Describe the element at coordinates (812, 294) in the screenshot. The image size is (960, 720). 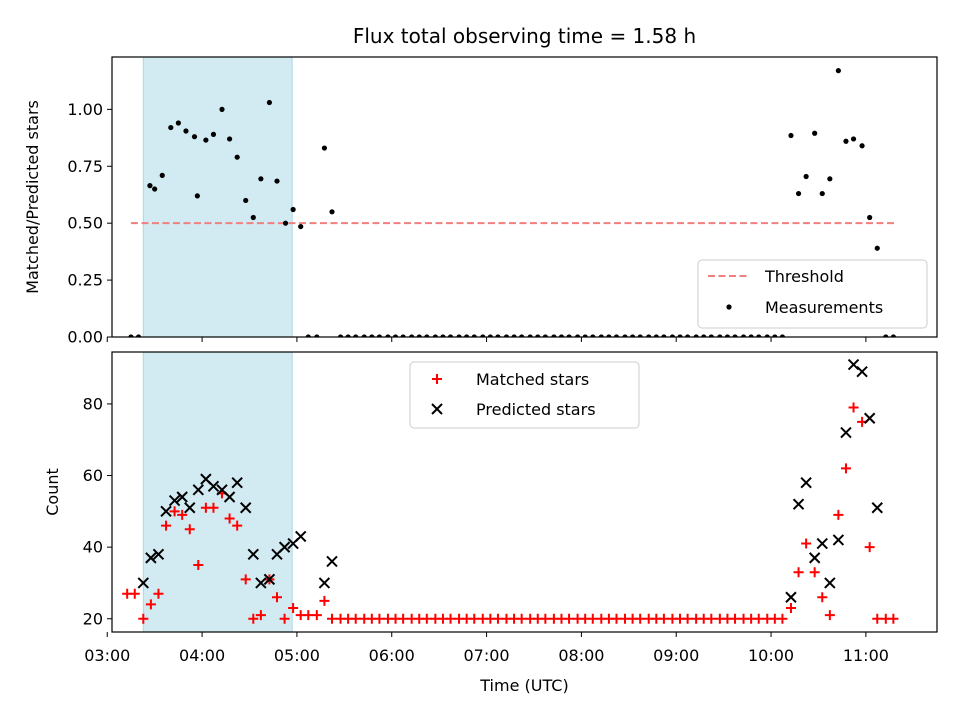
I see `legend-ratio: Threshold Measurements` at that location.